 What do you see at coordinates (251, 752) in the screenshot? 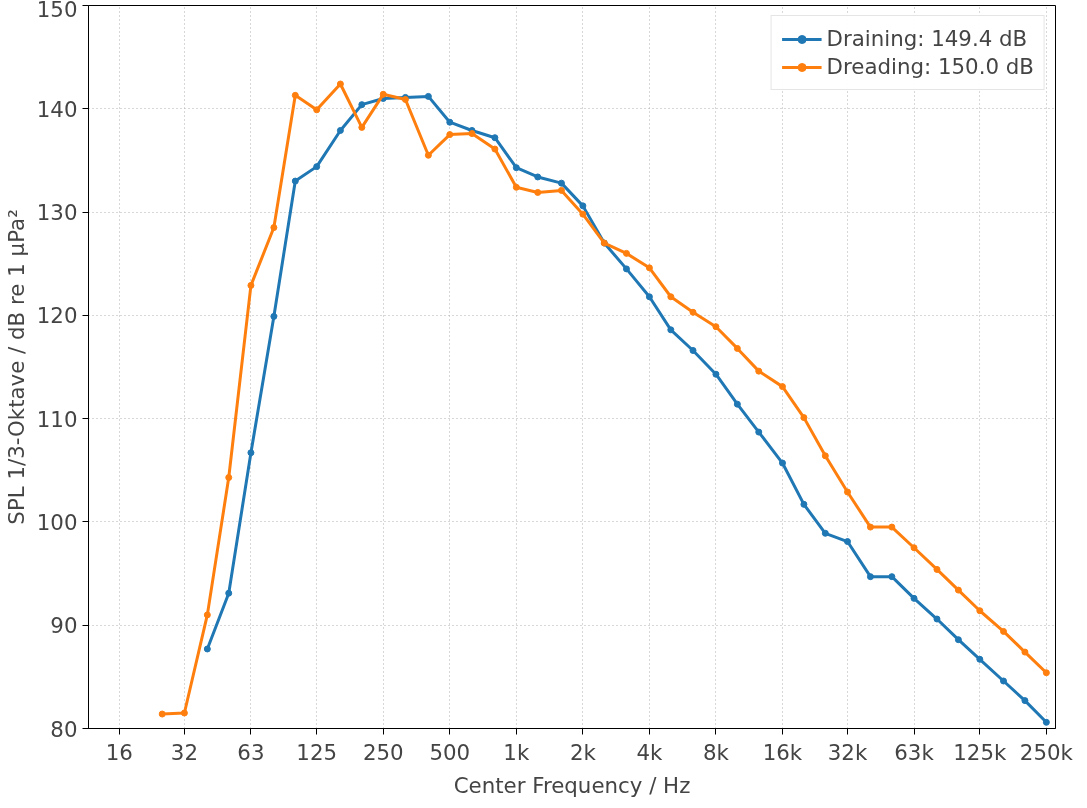
I see `x-tick-label: 63` at bounding box center [251, 752].